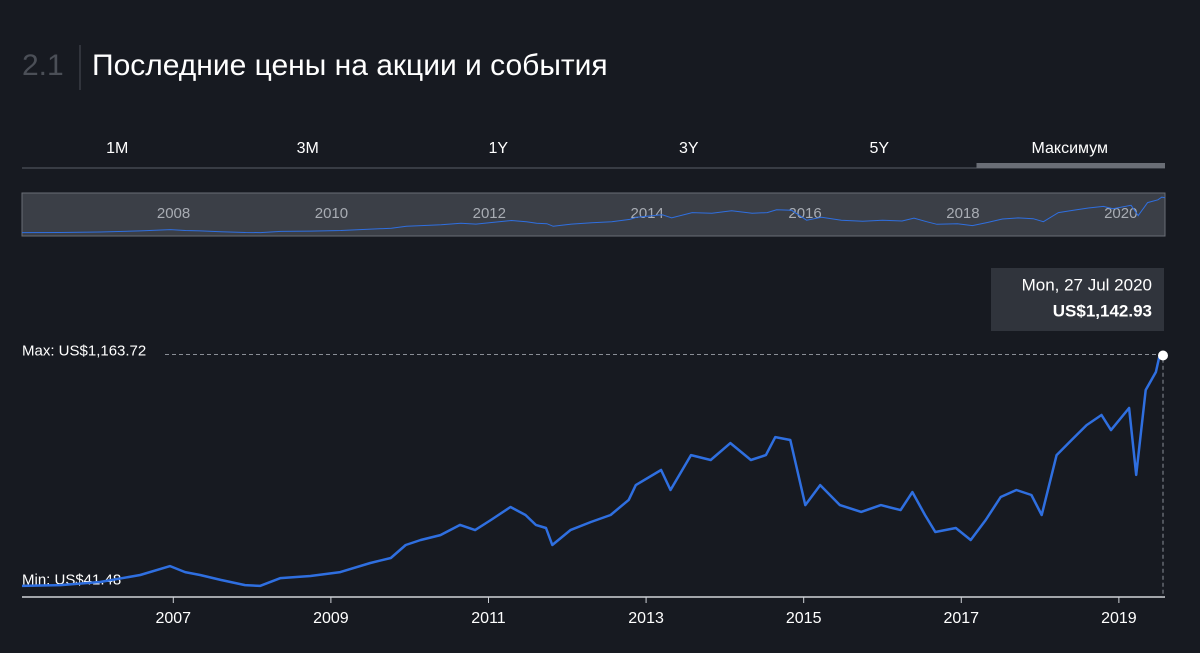 The width and height of the screenshot is (1200, 653). What do you see at coordinates (1077, 299) in the screenshot?
I see `tooltip-box` at bounding box center [1077, 299].